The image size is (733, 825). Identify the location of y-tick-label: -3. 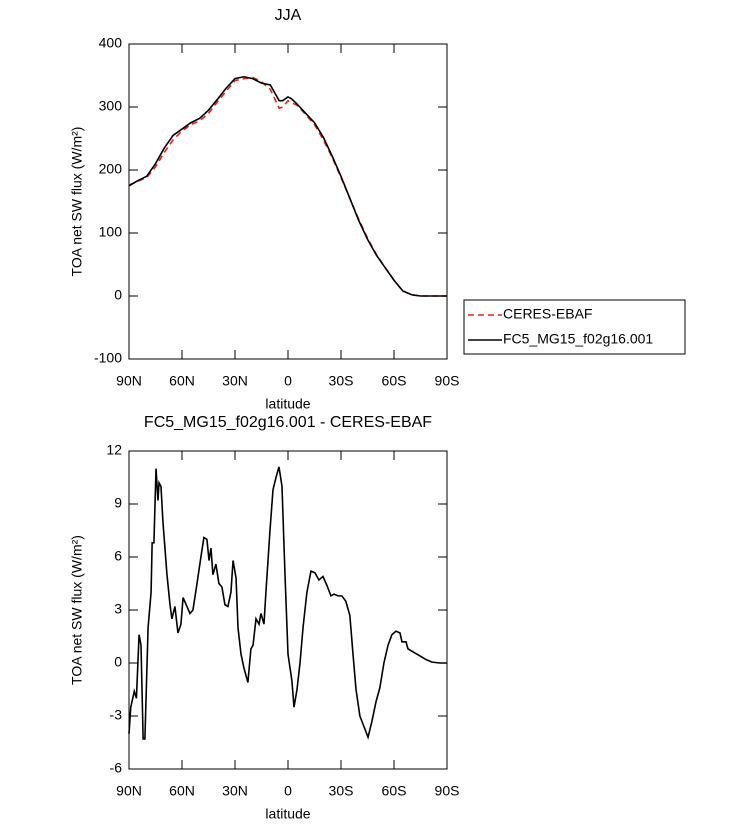
(116, 715).